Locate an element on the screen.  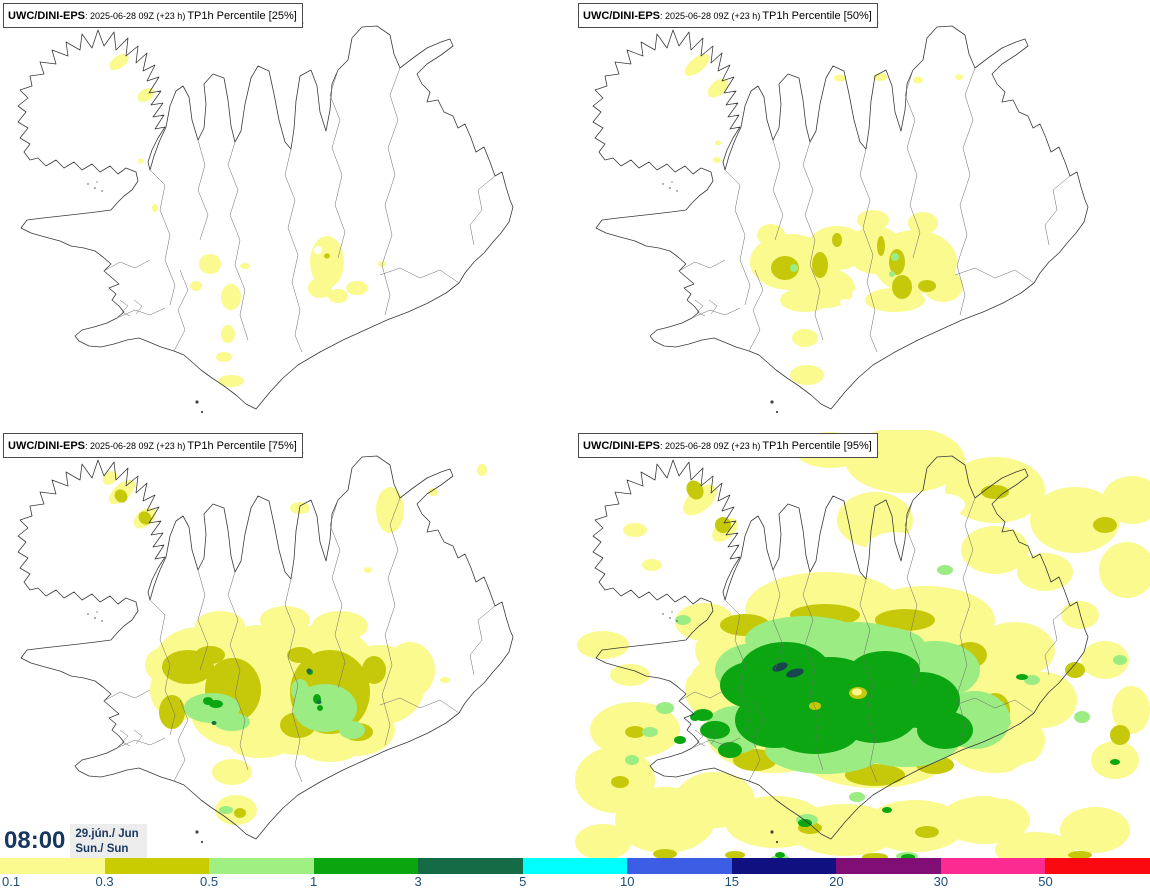
colorbar-label: 10 is located at coordinates (627, 881).